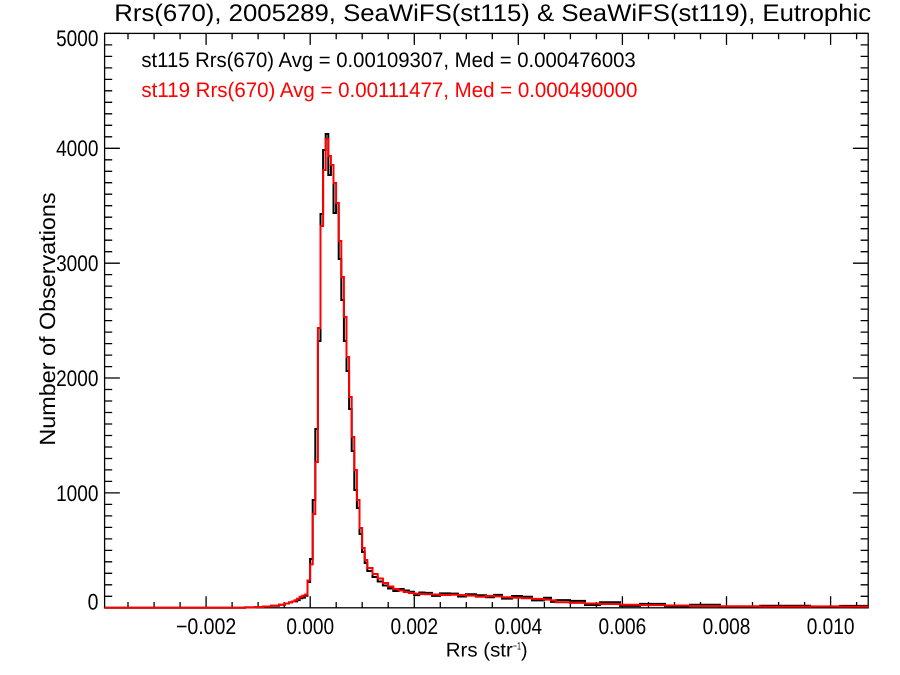  What do you see at coordinates (77, 263) in the screenshot?
I see `svg-text: 3000` at bounding box center [77, 263].